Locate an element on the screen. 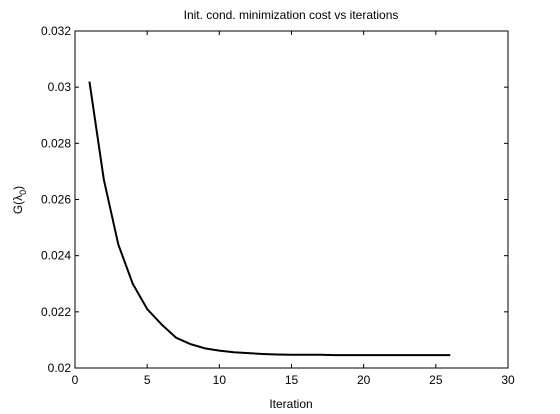 The image size is (560, 414). y-tick-label: 0.022 is located at coordinates (56, 312).